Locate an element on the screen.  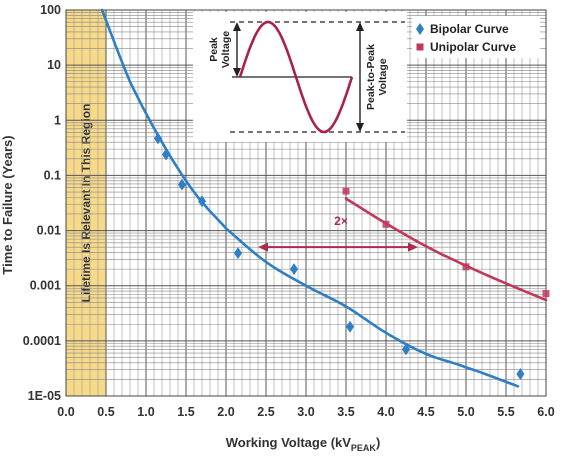
peak-voltage-label: PeakVoltage is located at coordinates (220, 49).